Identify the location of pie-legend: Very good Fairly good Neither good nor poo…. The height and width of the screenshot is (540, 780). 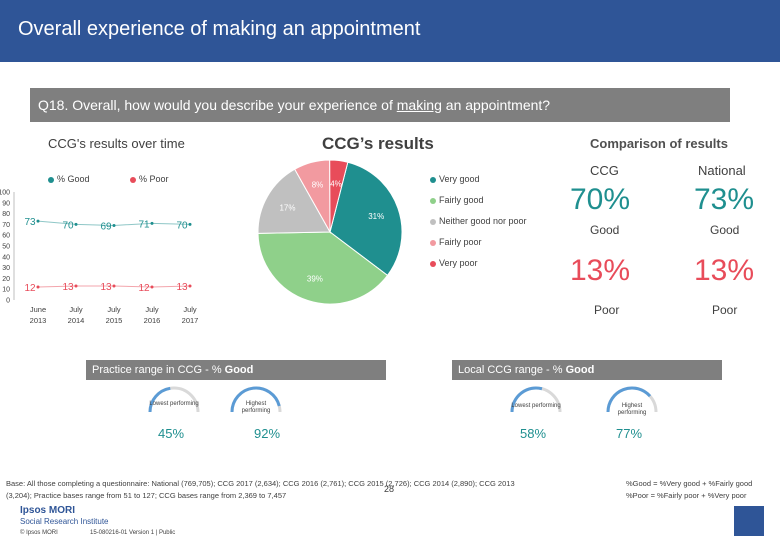
(478, 226).